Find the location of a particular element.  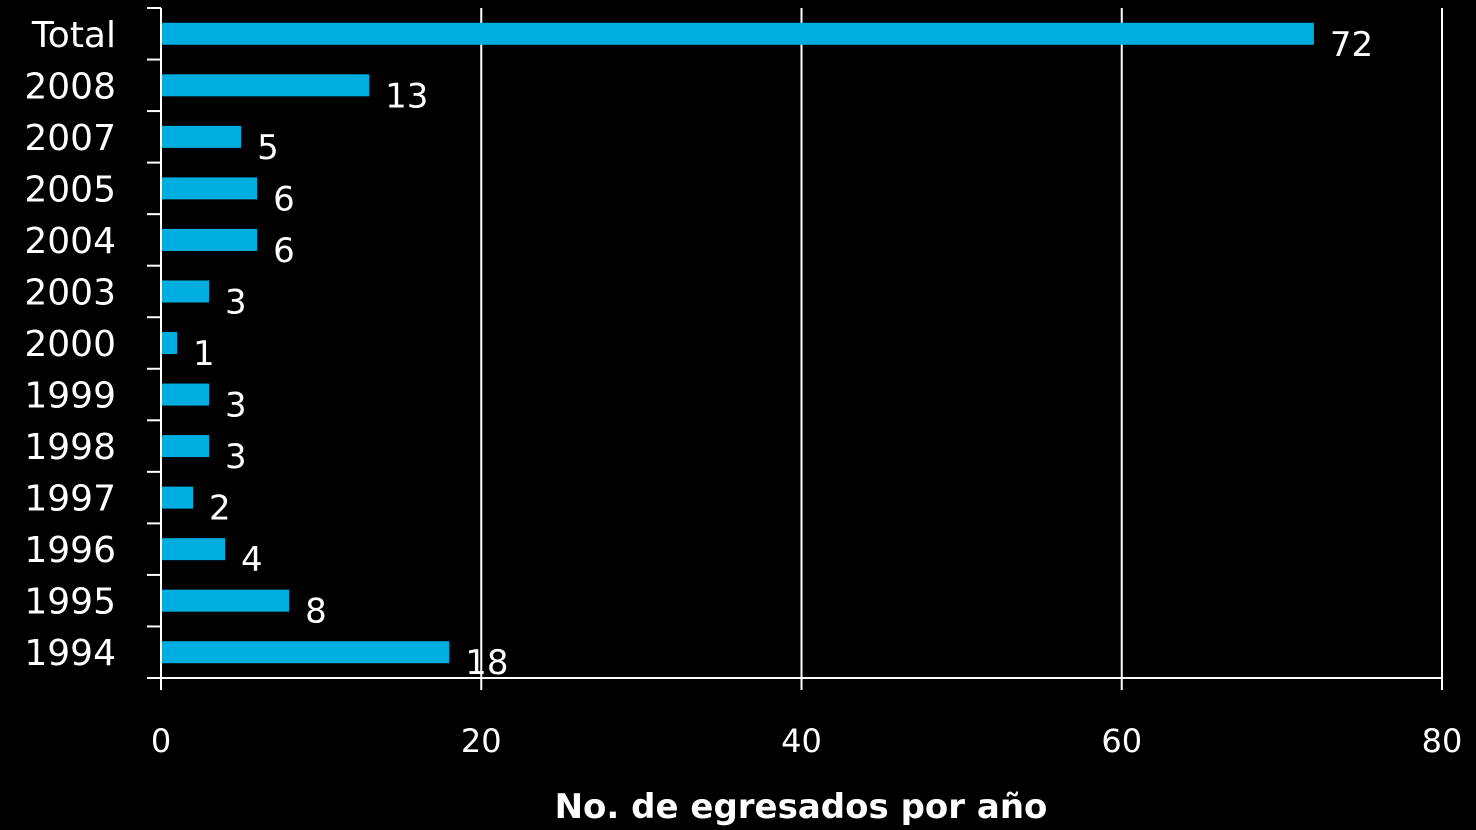

data-label: 2 is located at coordinates (220, 509).